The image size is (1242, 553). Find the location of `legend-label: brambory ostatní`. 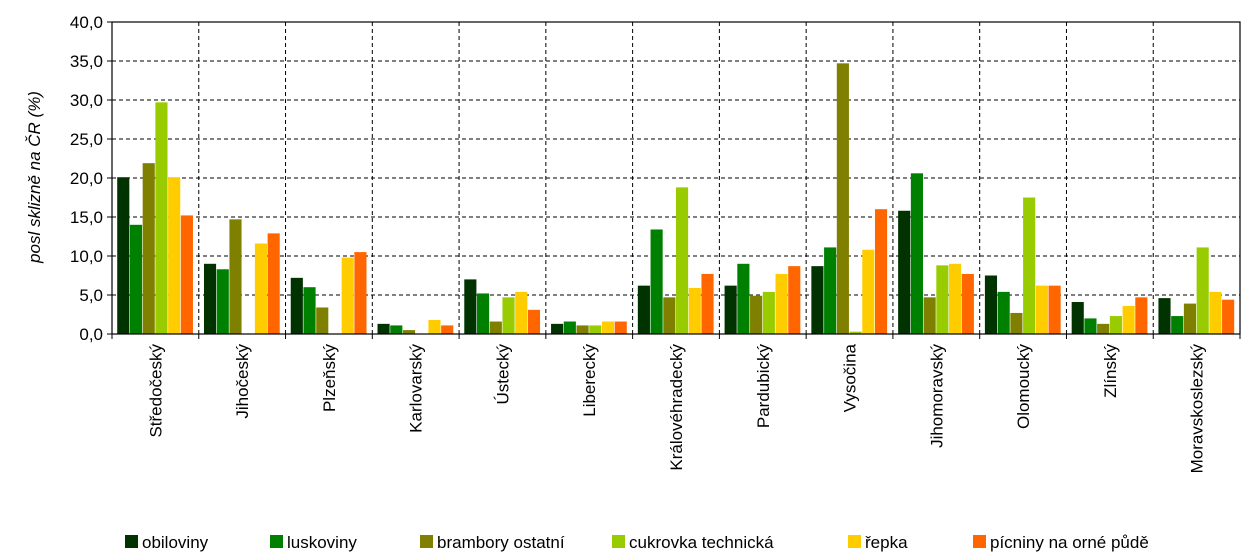

legend-label: brambory ostatní is located at coordinates (501, 542).